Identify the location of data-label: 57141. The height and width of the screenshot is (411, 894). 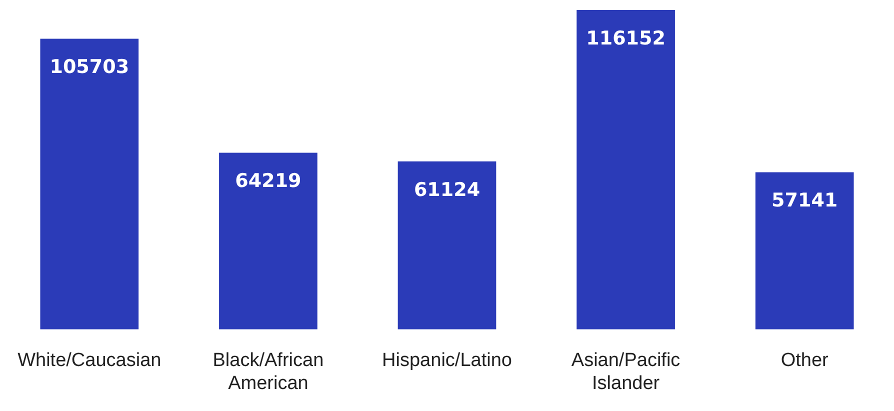
(805, 201).